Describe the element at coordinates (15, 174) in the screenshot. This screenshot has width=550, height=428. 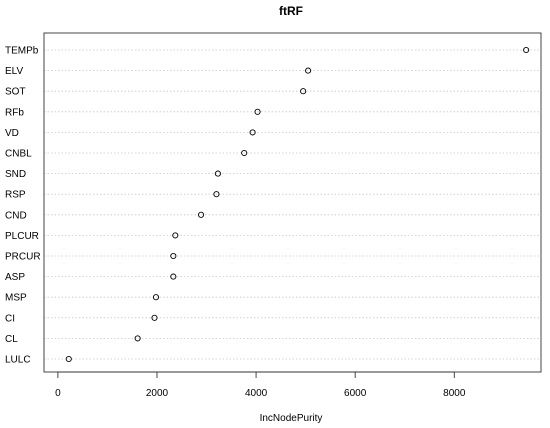
I see `category-label: SND` at that location.